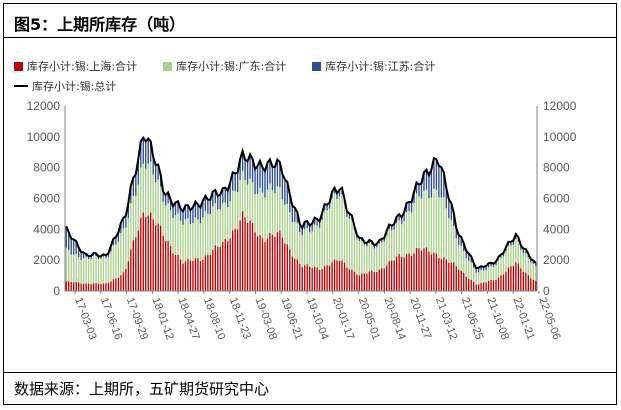 Image resolution: width=621 pixels, height=410 pixels. Describe the element at coordinates (18, 66) in the screenshot. I see `legend-swatch-shanghai` at that location.